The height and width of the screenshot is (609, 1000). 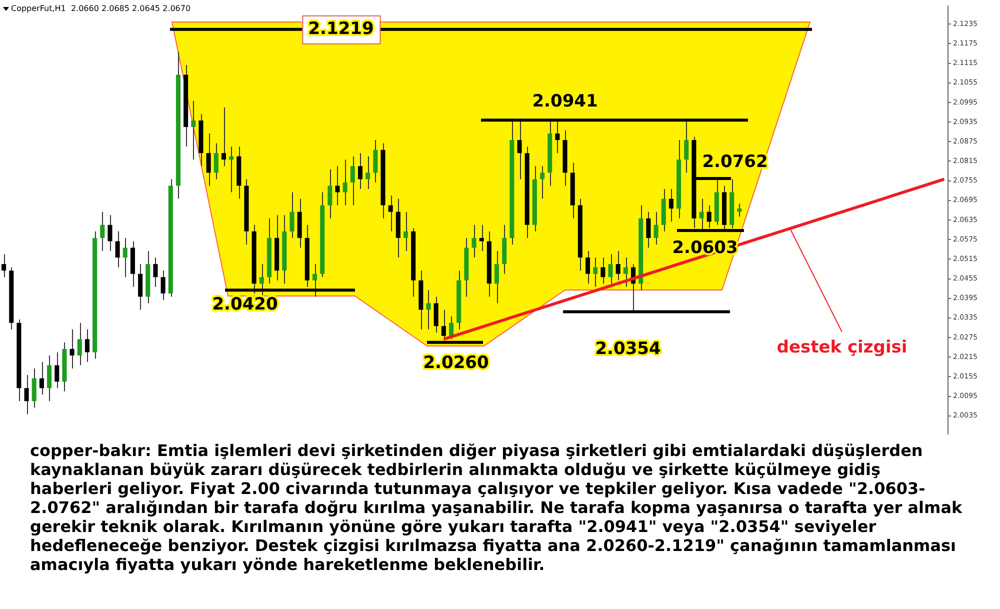 What do you see at coordinates (842, 347) in the screenshot?
I see `text: destek çizgisi` at bounding box center [842, 347].